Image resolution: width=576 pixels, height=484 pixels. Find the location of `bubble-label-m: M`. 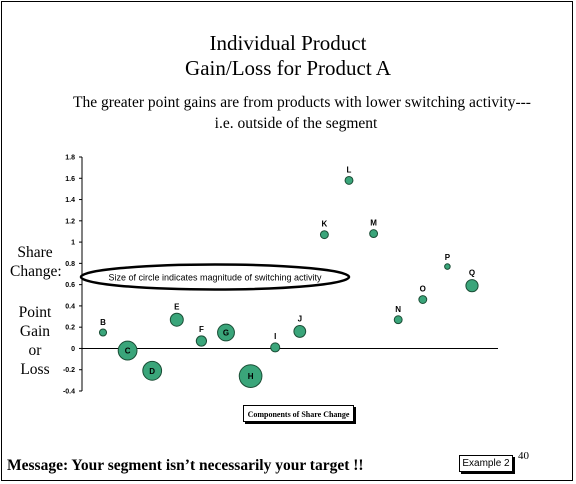

bubble-label-m: M is located at coordinates (373, 223).